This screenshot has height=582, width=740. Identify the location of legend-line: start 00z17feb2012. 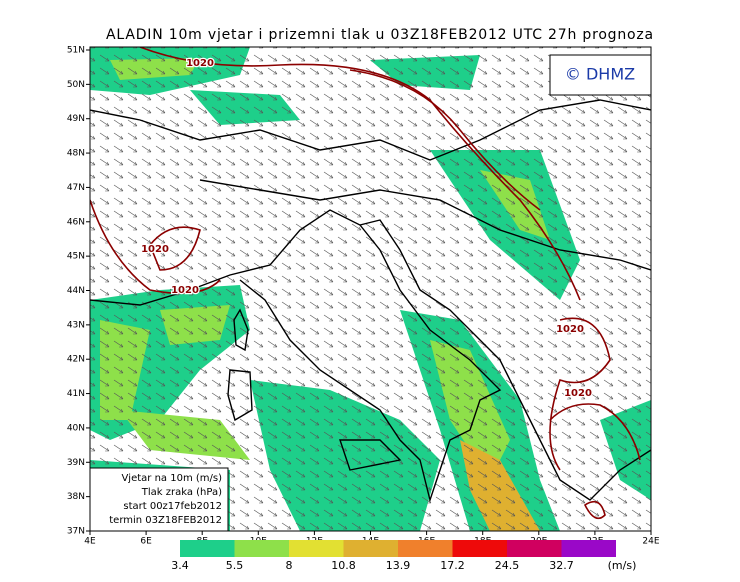
(172, 506).